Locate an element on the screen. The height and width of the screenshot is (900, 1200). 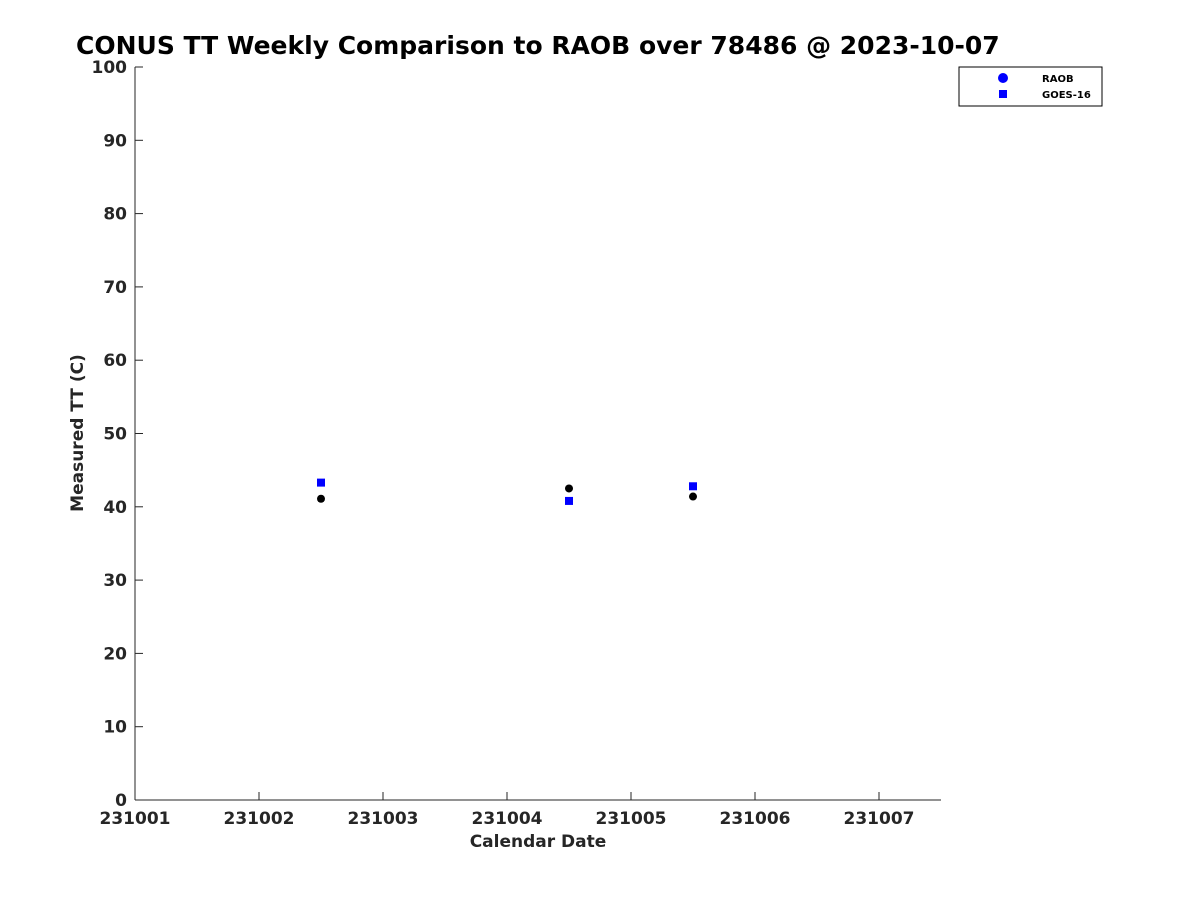
y-tick-label: 40 is located at coordinates (115, 508).